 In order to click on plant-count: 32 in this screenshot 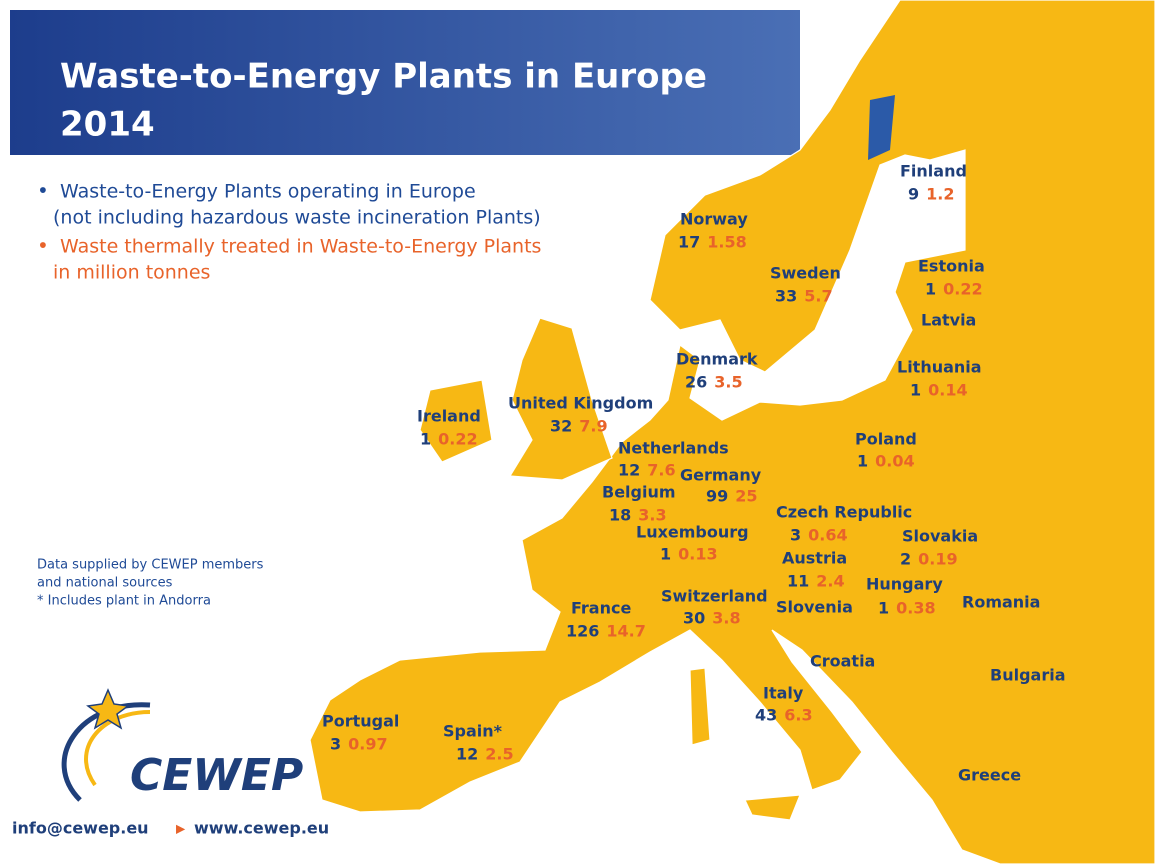, I will do `click(561, 426)`.